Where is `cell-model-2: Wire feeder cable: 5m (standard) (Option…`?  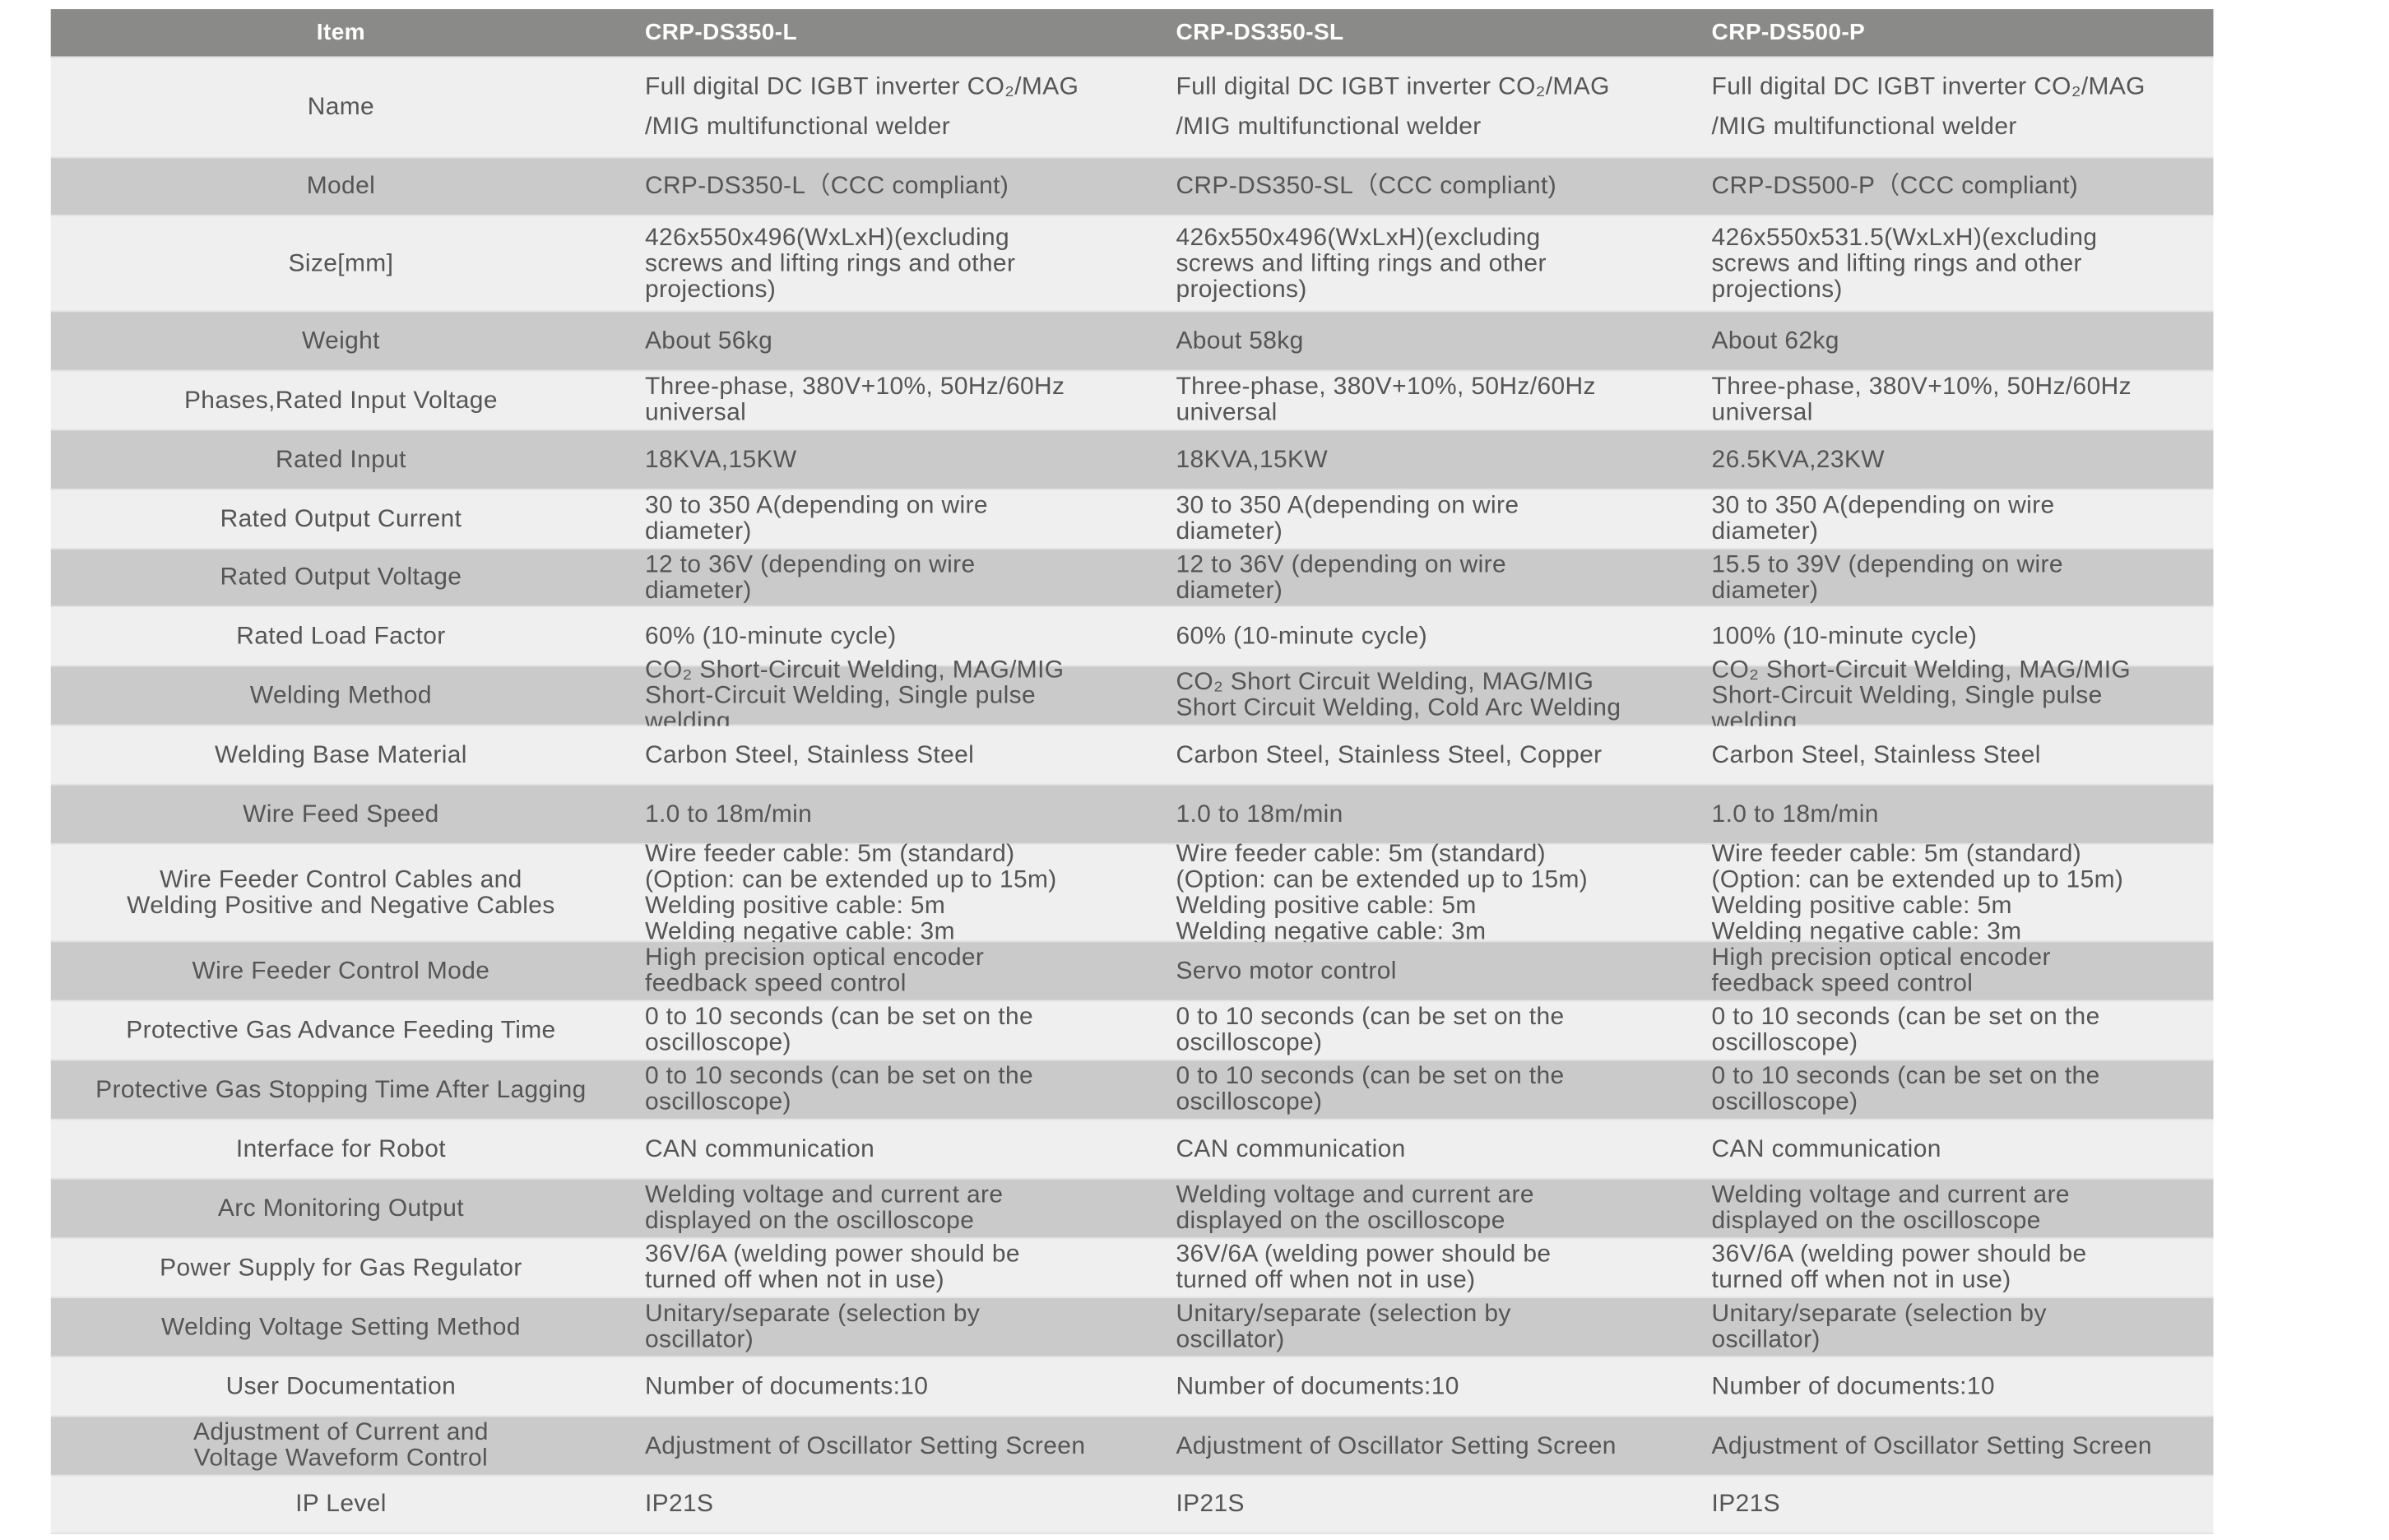
cell-model-2: Wire feeder cable: 5m (standard) (Option… is located at coordinates (1382, 892).